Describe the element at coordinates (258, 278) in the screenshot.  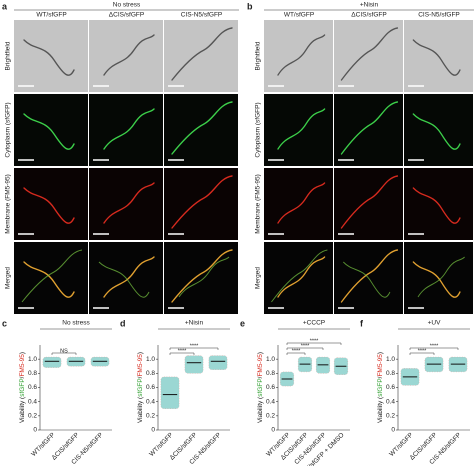
I see `row-label: Merged` at that location.